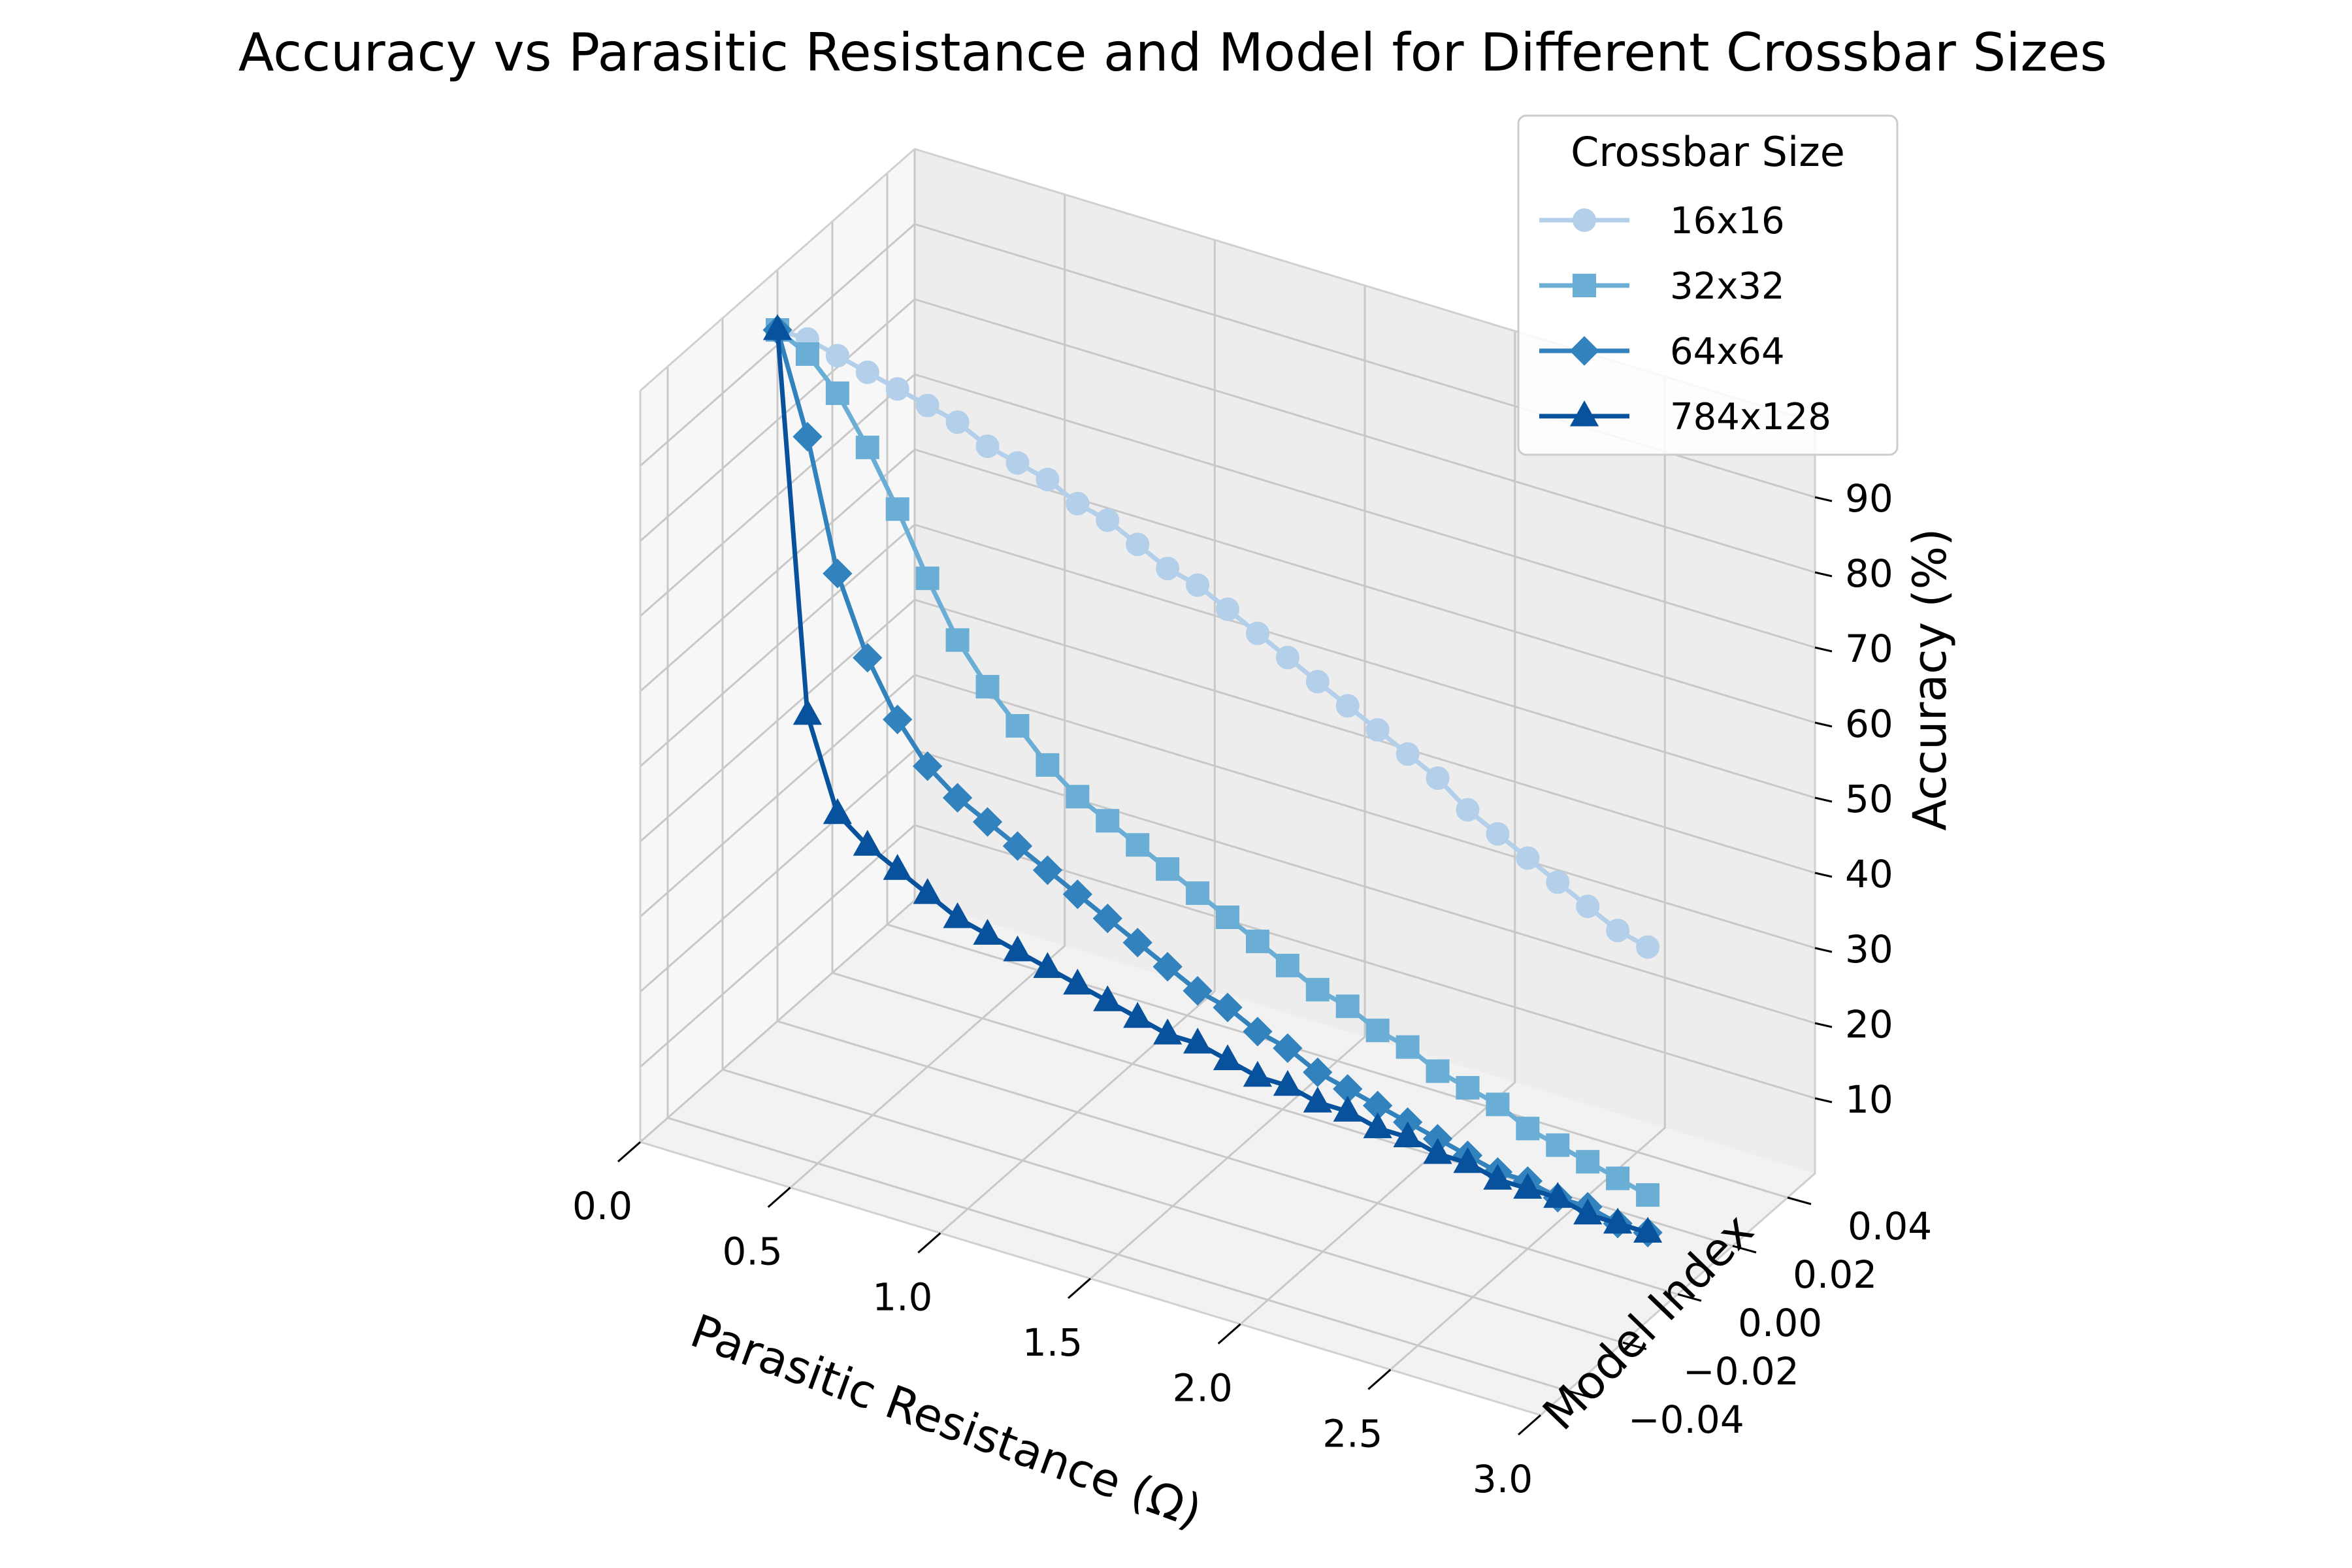 The width and height of the screenshot is (2352, 1568). What do you see at coordinates (1634, 1345) in the screenshot?
I see `y-tick-mark` at bounding box center [1634, 1345].